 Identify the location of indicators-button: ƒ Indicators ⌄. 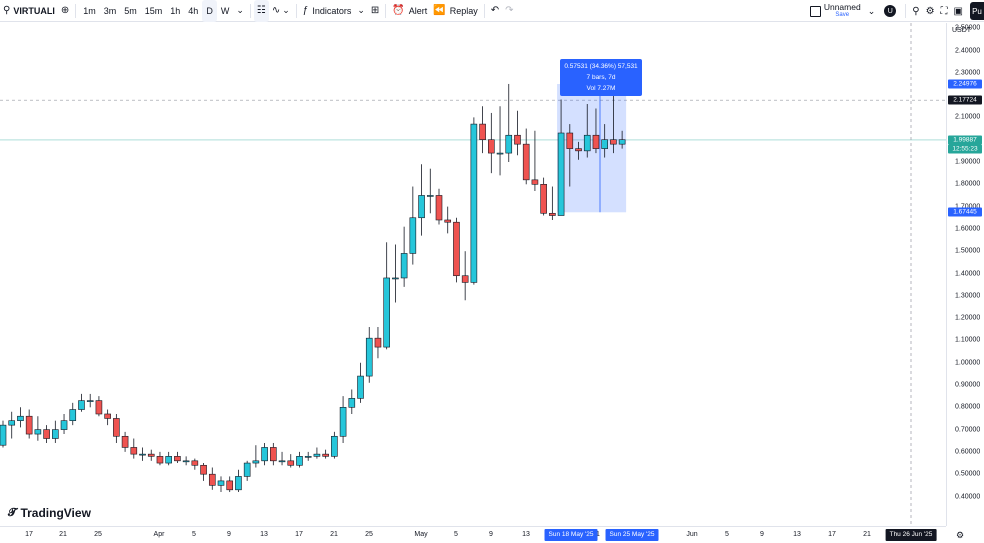
(334, 11).